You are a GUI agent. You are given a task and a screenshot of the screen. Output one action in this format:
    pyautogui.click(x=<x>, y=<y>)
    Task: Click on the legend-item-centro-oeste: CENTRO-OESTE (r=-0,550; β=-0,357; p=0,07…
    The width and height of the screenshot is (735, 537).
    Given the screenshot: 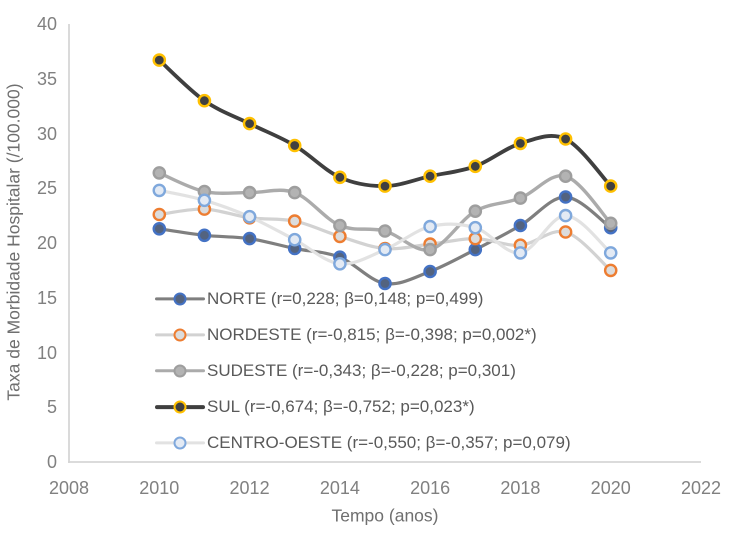 What is the action you would take?
    pyautogui.click(x=363, y=443)
    